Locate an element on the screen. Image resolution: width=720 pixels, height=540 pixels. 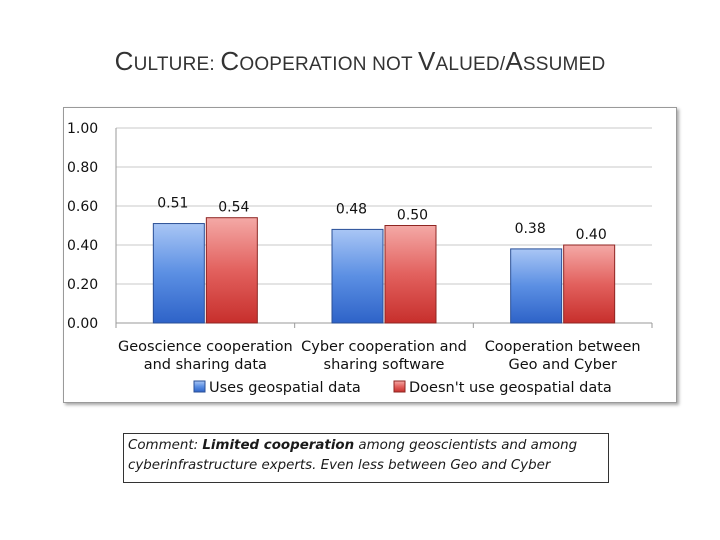
slide-title: CULTURE: COOPERATION NOT VALUED/ASSUMED is located at coordinates (360, 61).